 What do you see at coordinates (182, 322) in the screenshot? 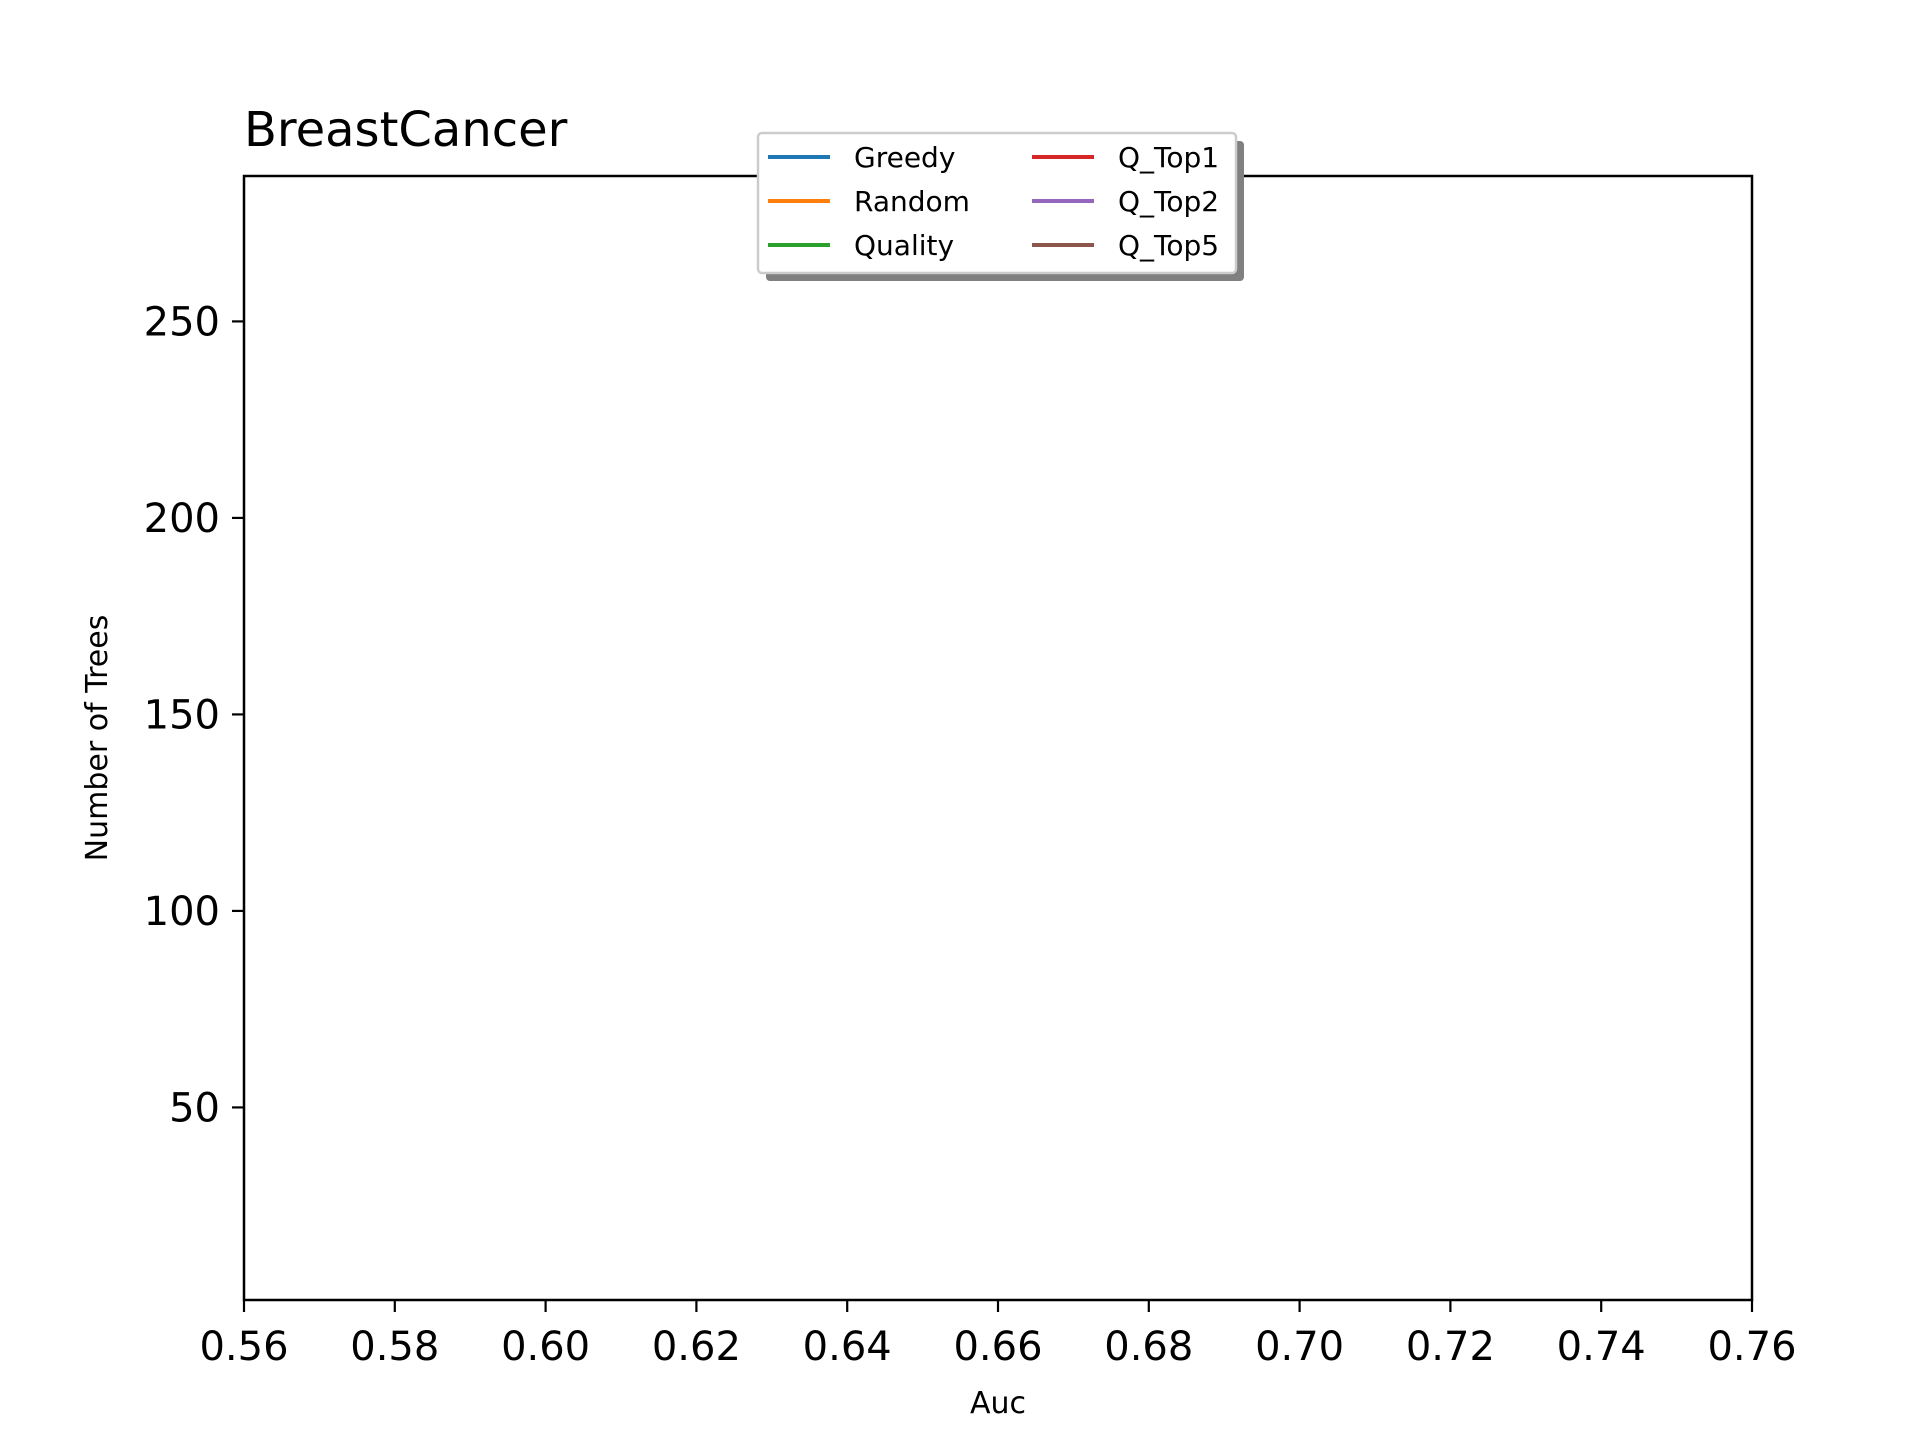
I see `y-tick-label: 250` at bounding box center [182, 322].